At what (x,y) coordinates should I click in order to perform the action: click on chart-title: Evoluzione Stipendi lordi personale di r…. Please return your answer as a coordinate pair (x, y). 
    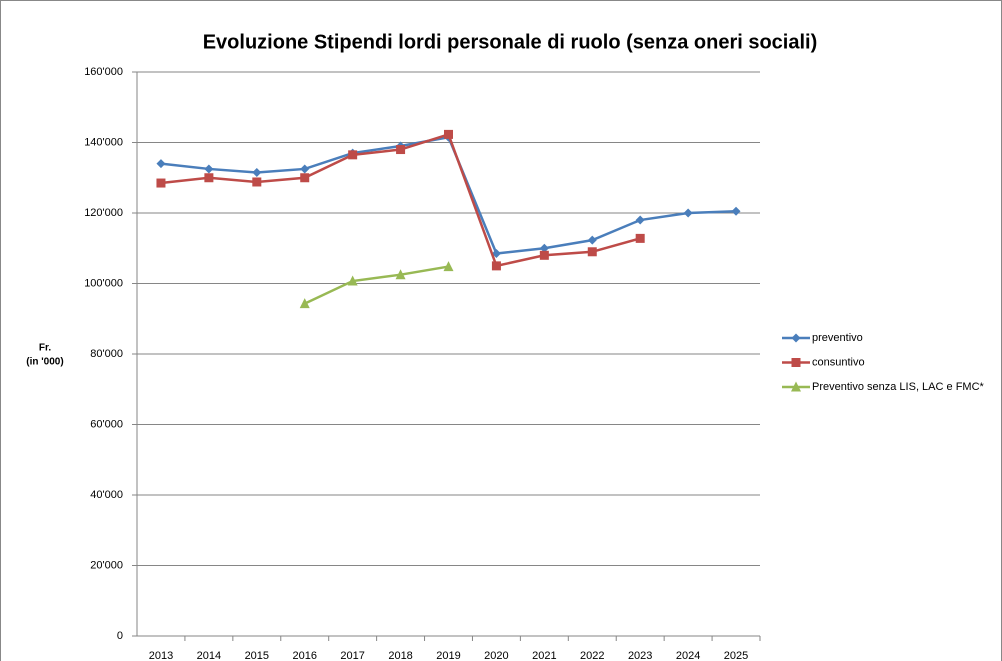
    Looking at the image, I should click on (510, 42).